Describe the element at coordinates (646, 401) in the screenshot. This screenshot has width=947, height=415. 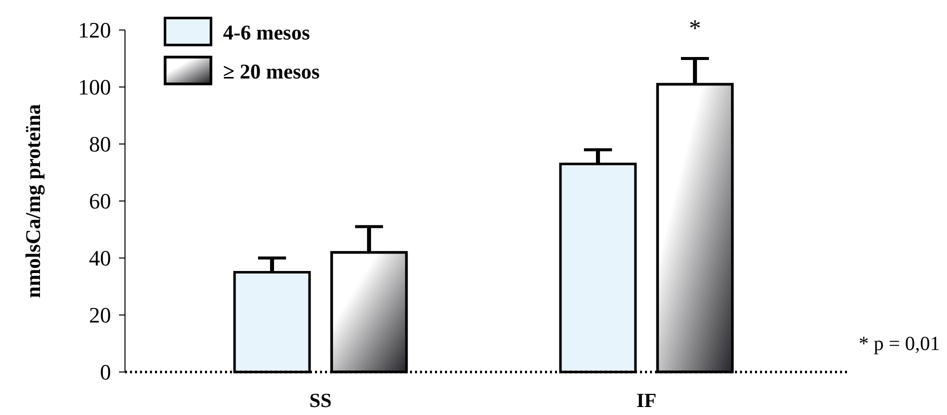
I see `x-tick-label: IF` at that location.